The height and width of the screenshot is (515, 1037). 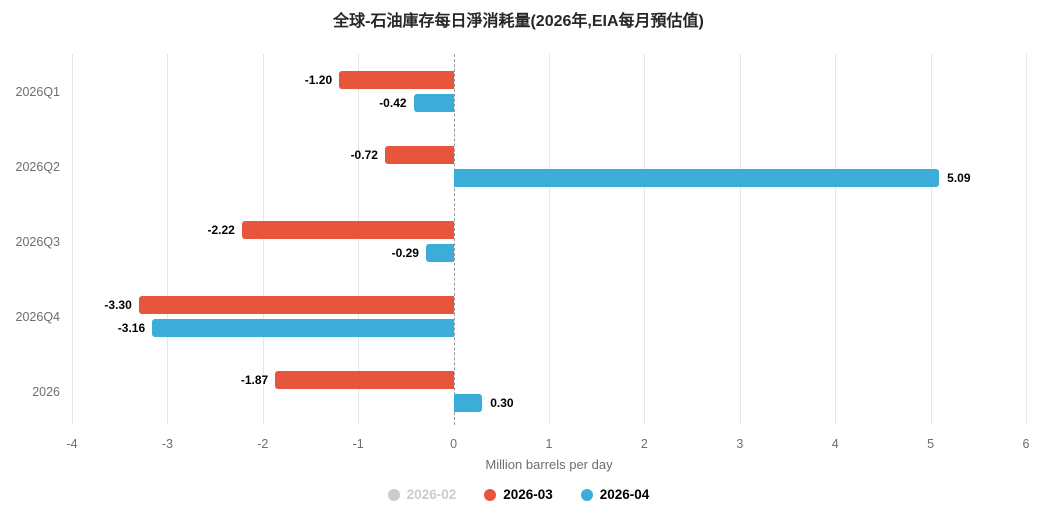 What do you see at coordinates (131, 327) in the screenshot?
I see `bar-value-label: -3.16` at bounding box center [131, 327].